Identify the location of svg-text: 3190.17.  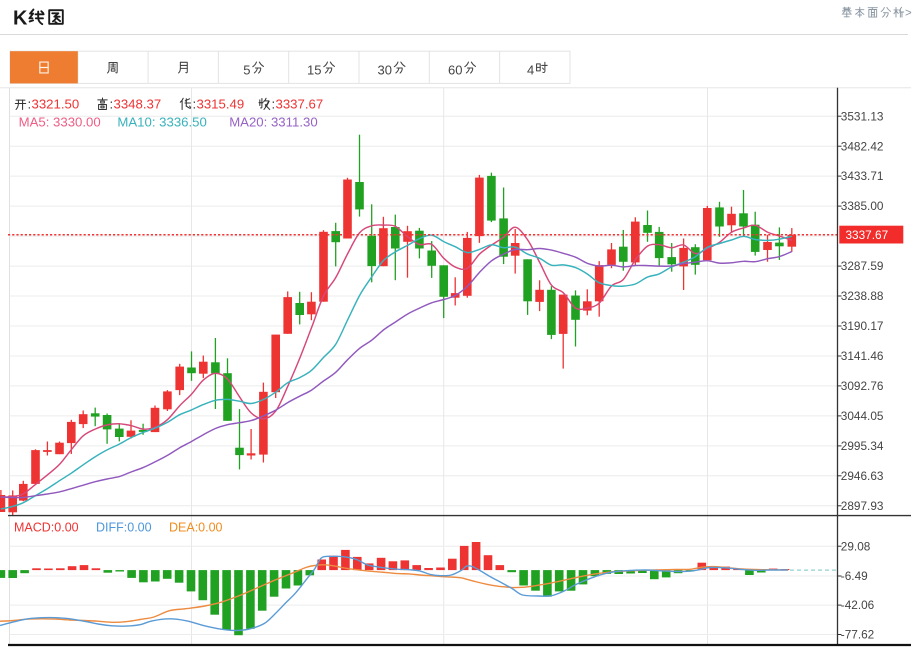
(862, 326).